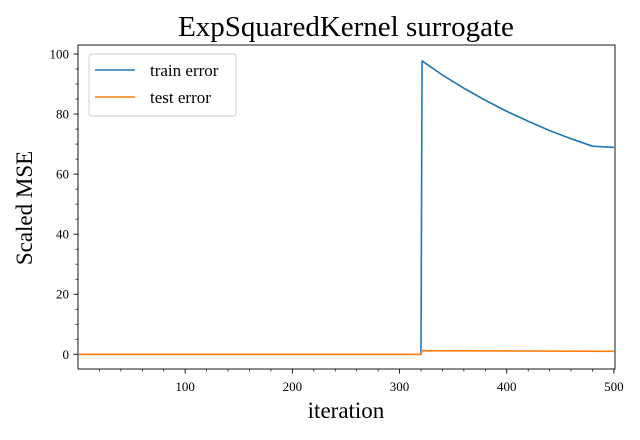 The image size is (640, 440). What do you see at coordinates (293, 386) in the screenshot?
I see `x-tick-label: 200` at bounding box center [293, 386].